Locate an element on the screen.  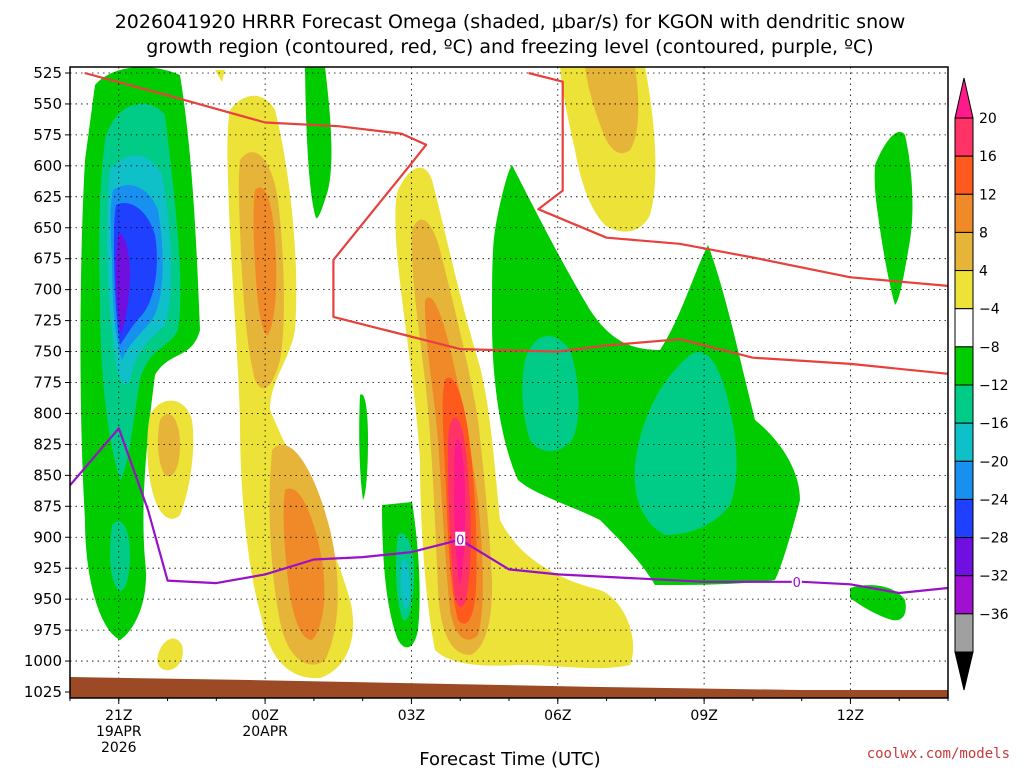
colorbar-label: −20 is located at coordinates (994, 462).